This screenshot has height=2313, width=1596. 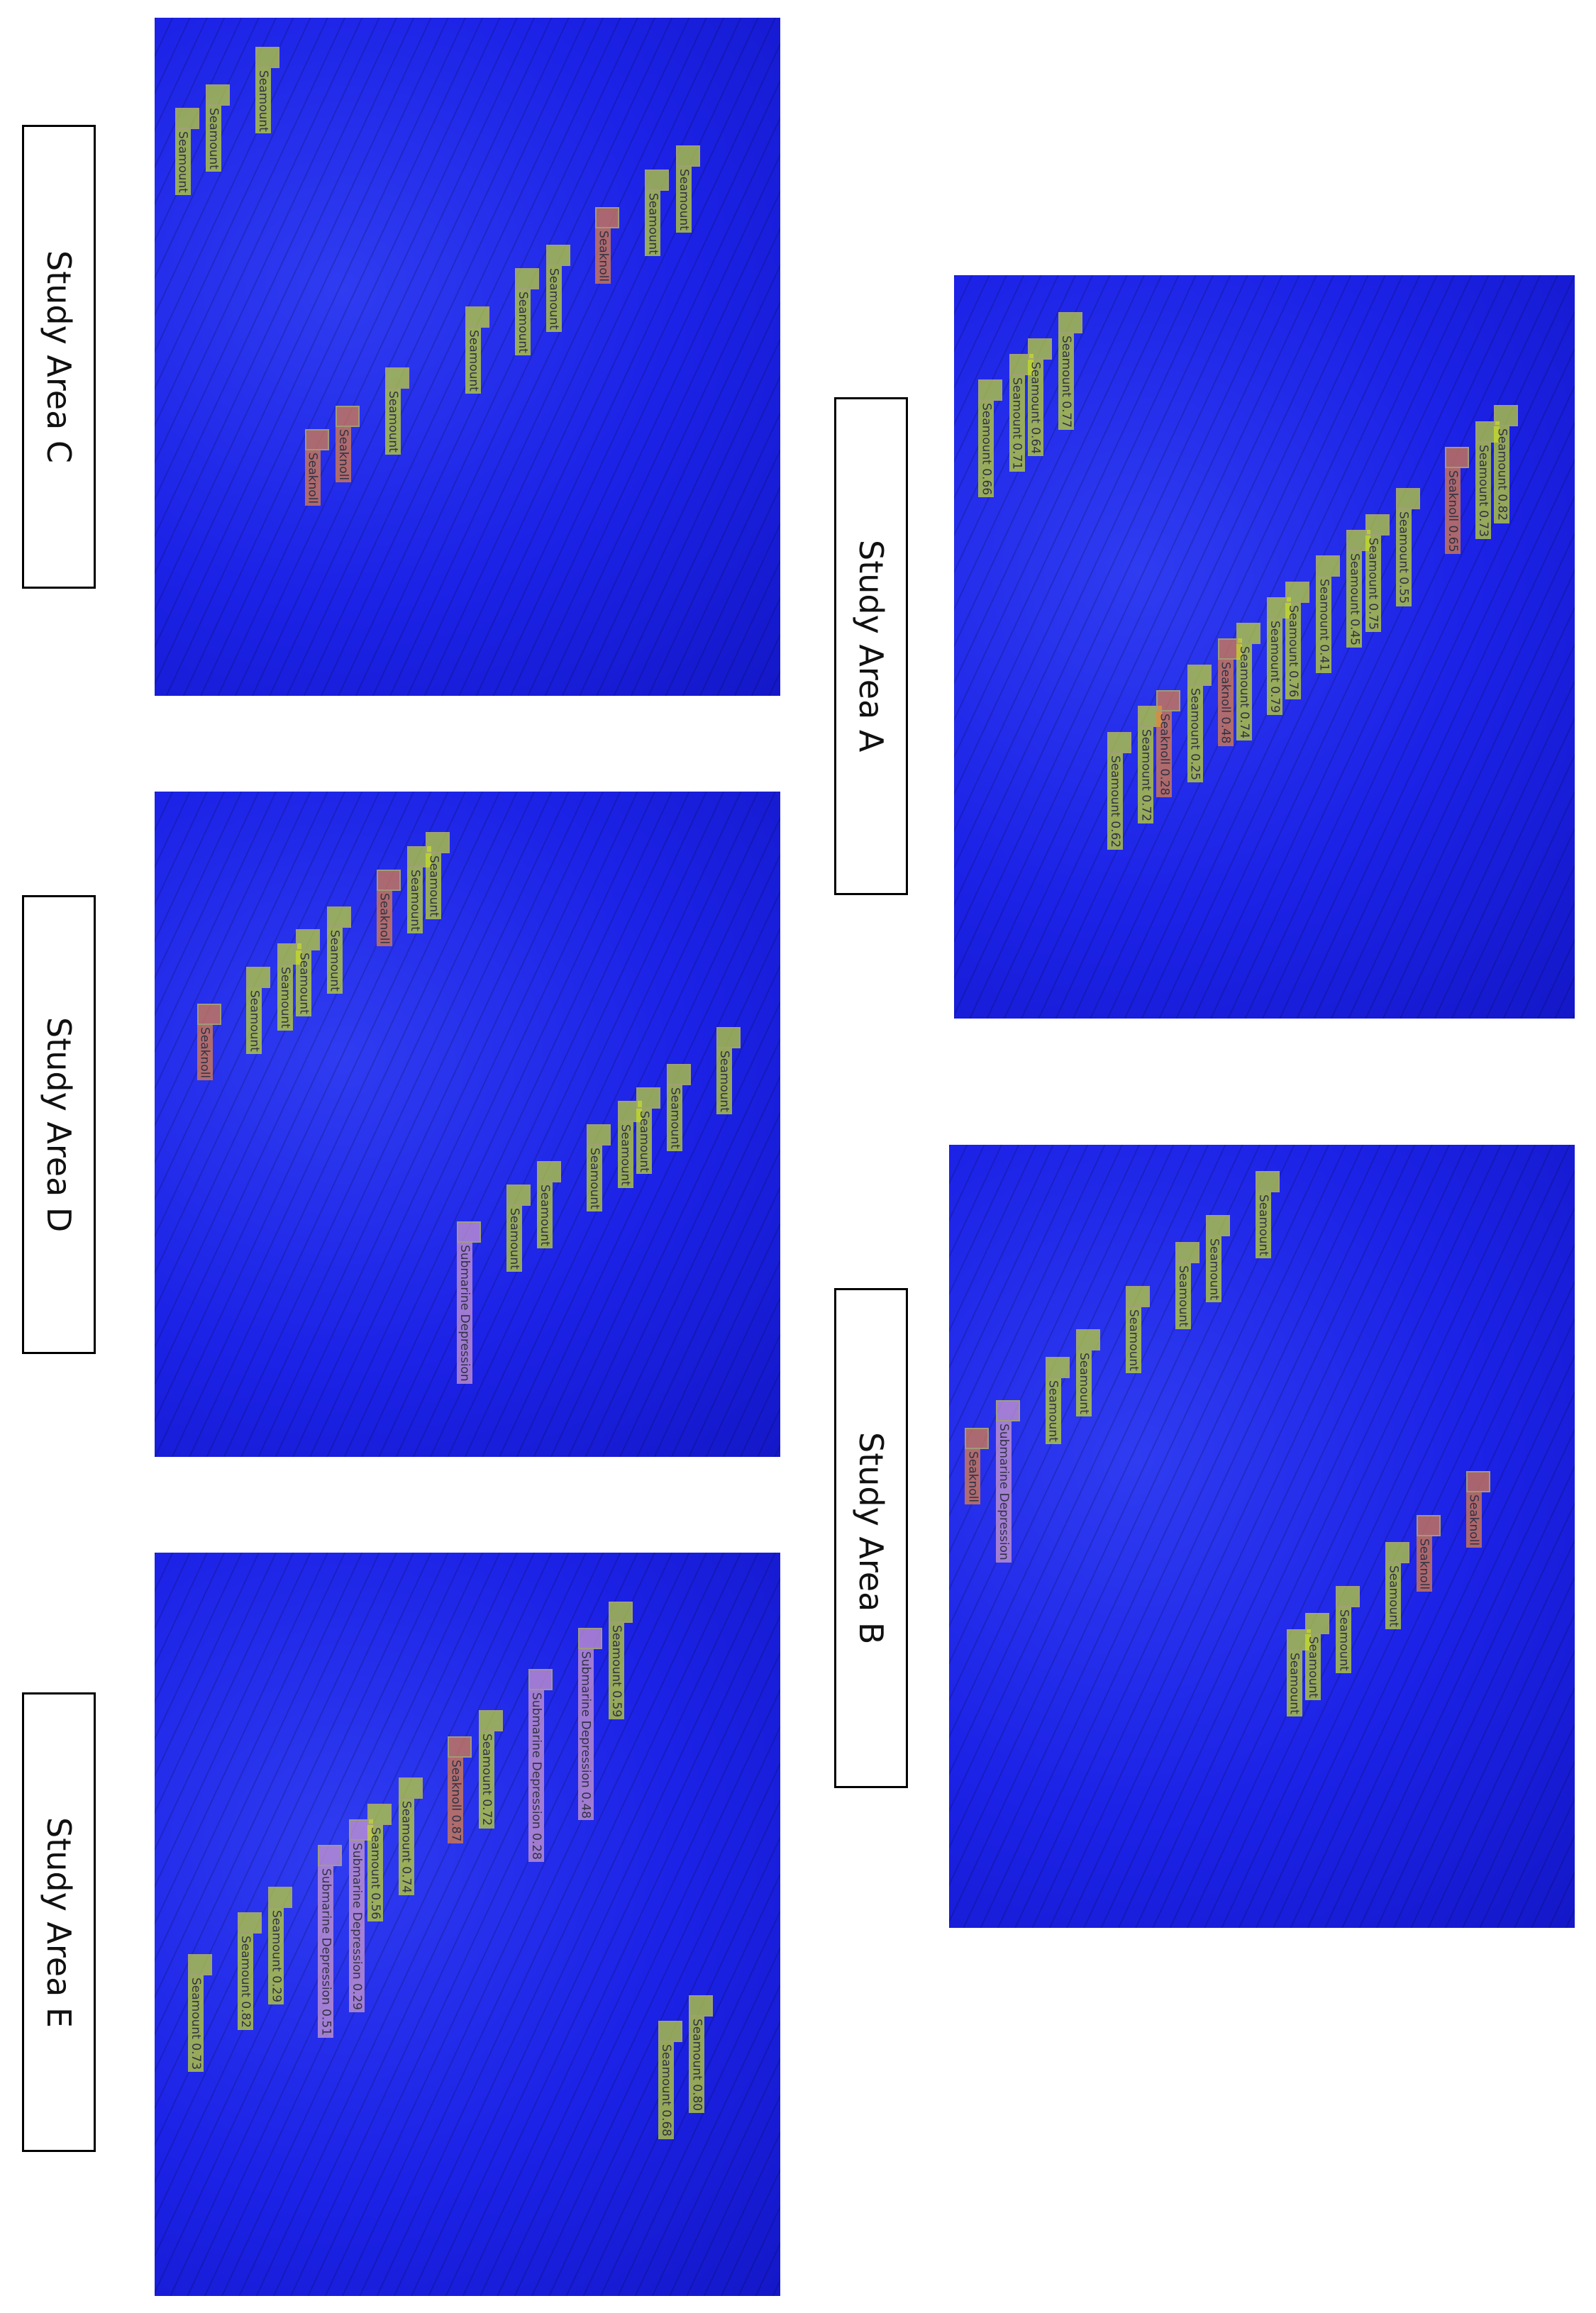 I want to click on detection: Seamount 0.29, so click(x=280, y=1945).